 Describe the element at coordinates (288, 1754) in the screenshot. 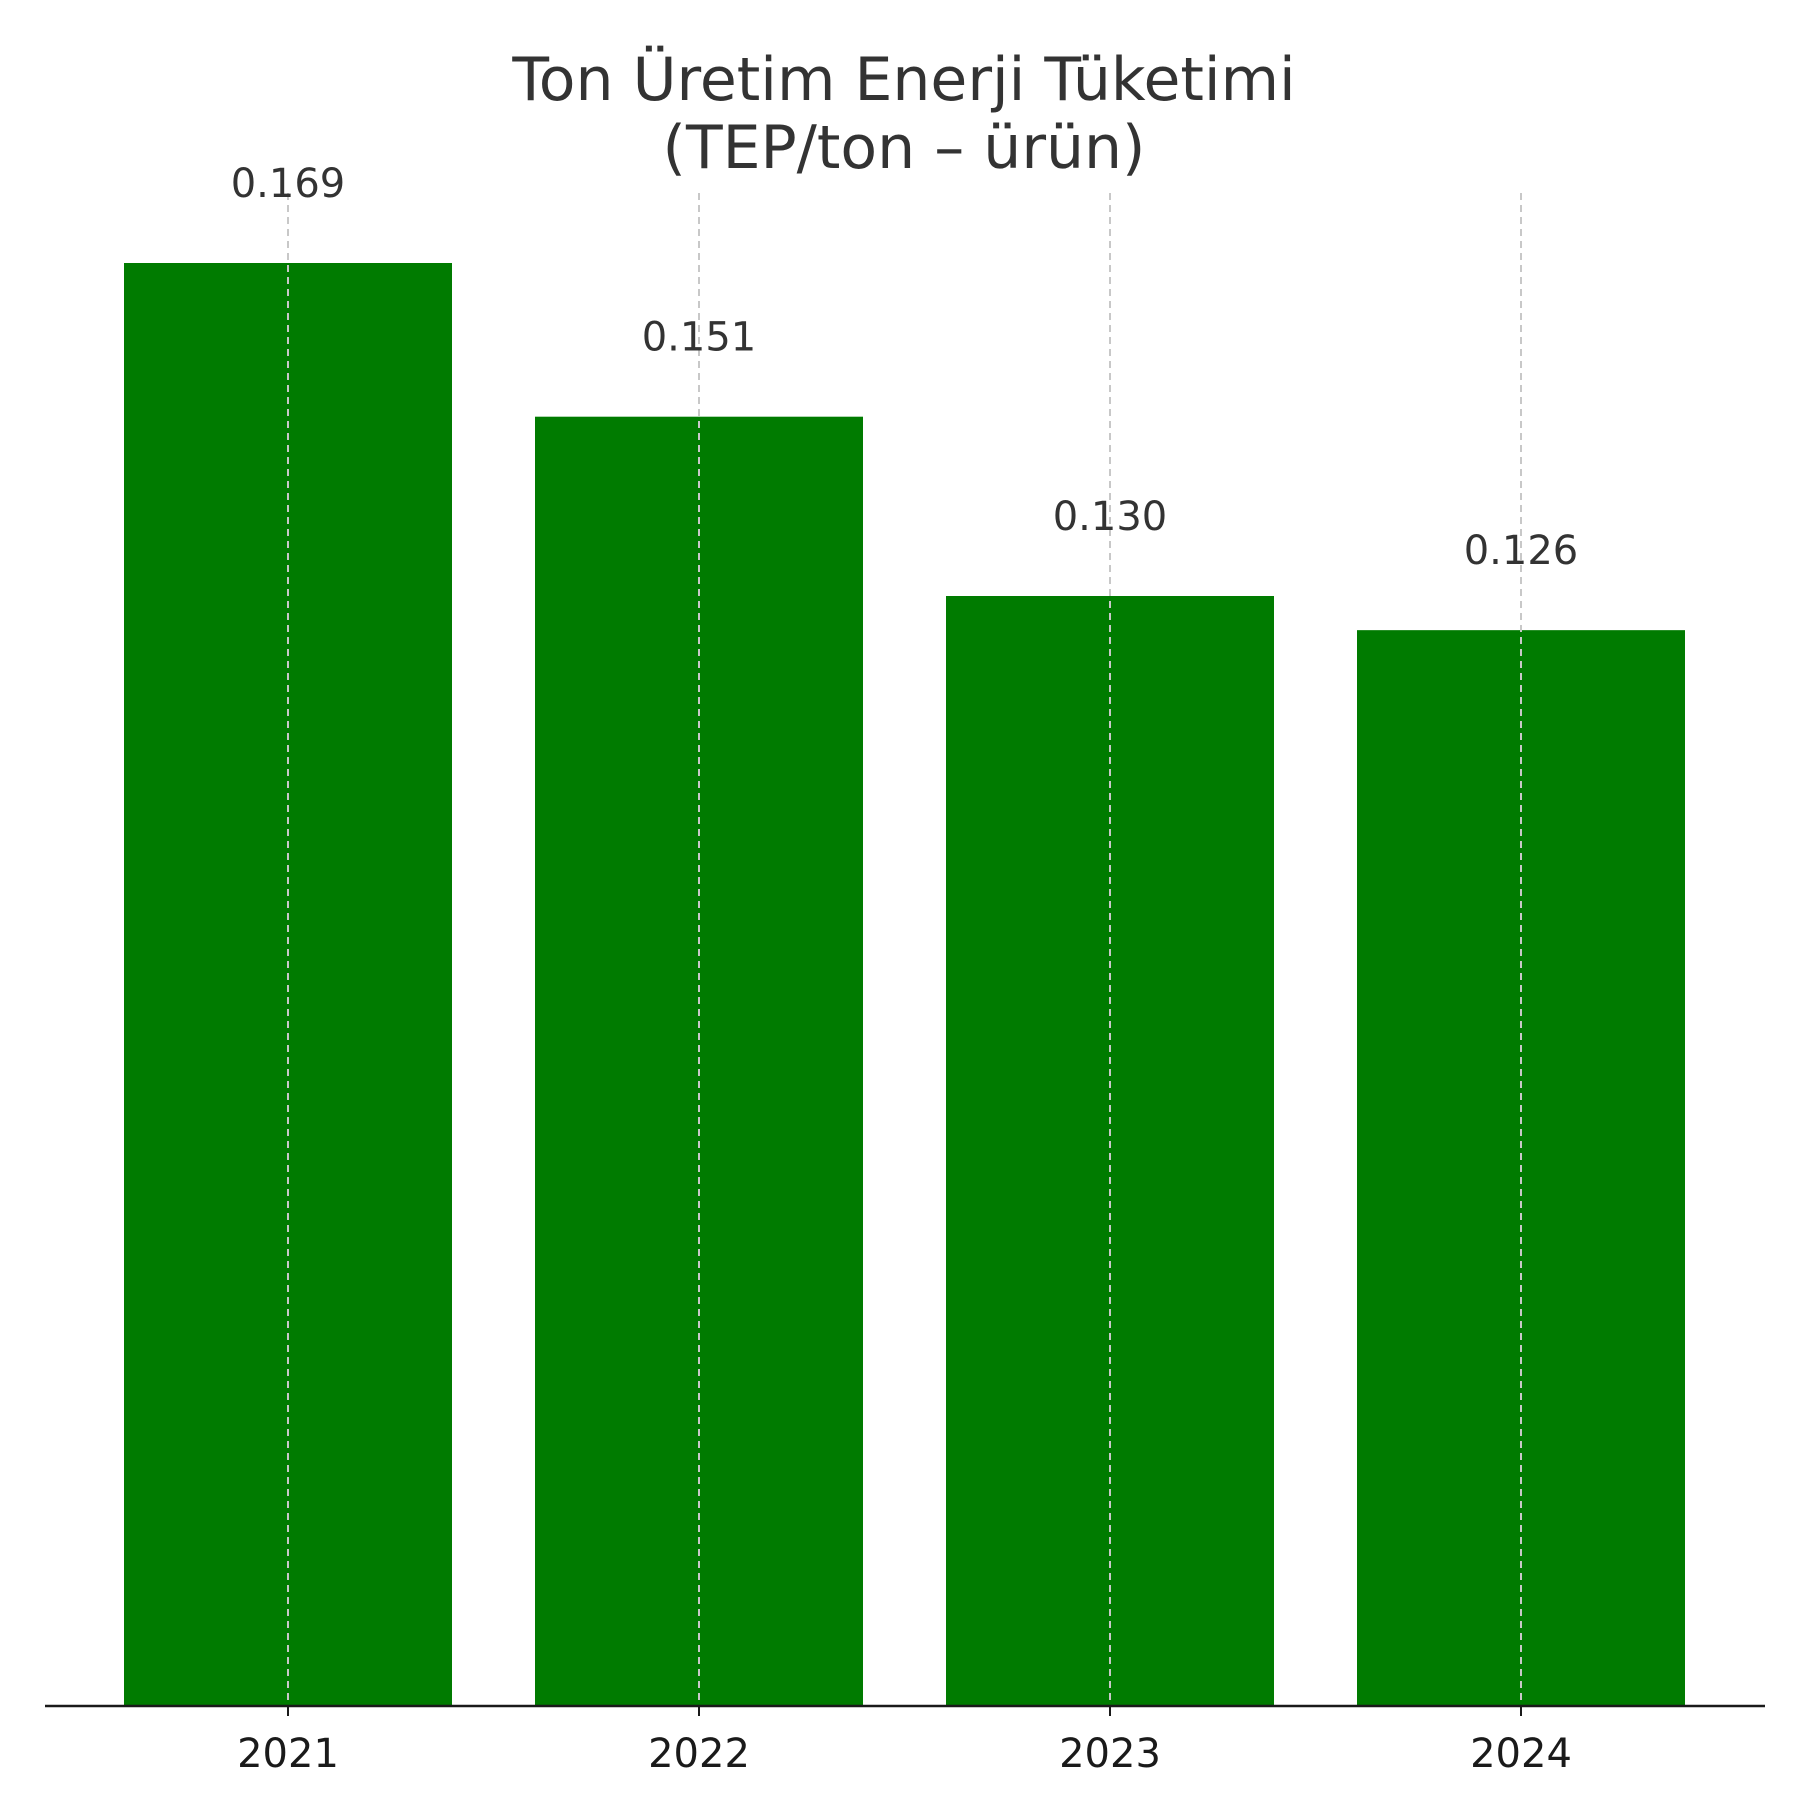

I see `x-tick-label-2021: 2021` at that location.